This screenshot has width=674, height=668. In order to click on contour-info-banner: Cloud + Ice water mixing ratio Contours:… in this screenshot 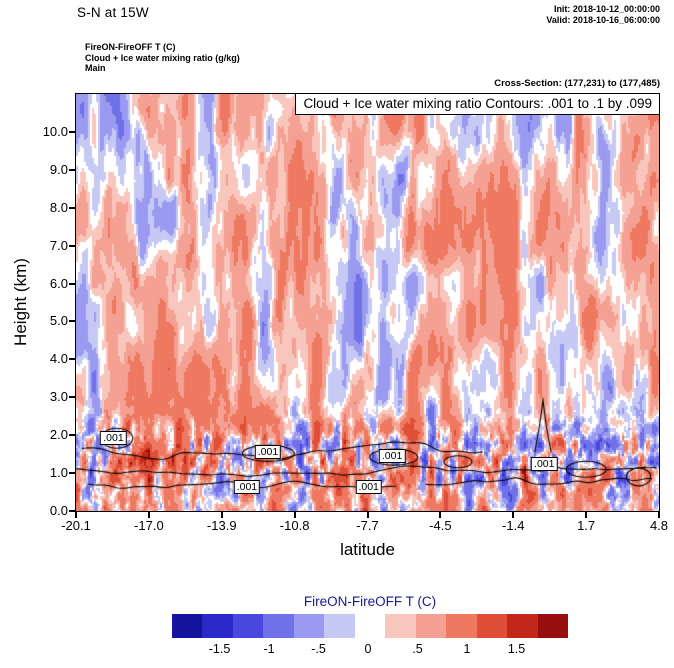, I will do `click(477, 104)`.